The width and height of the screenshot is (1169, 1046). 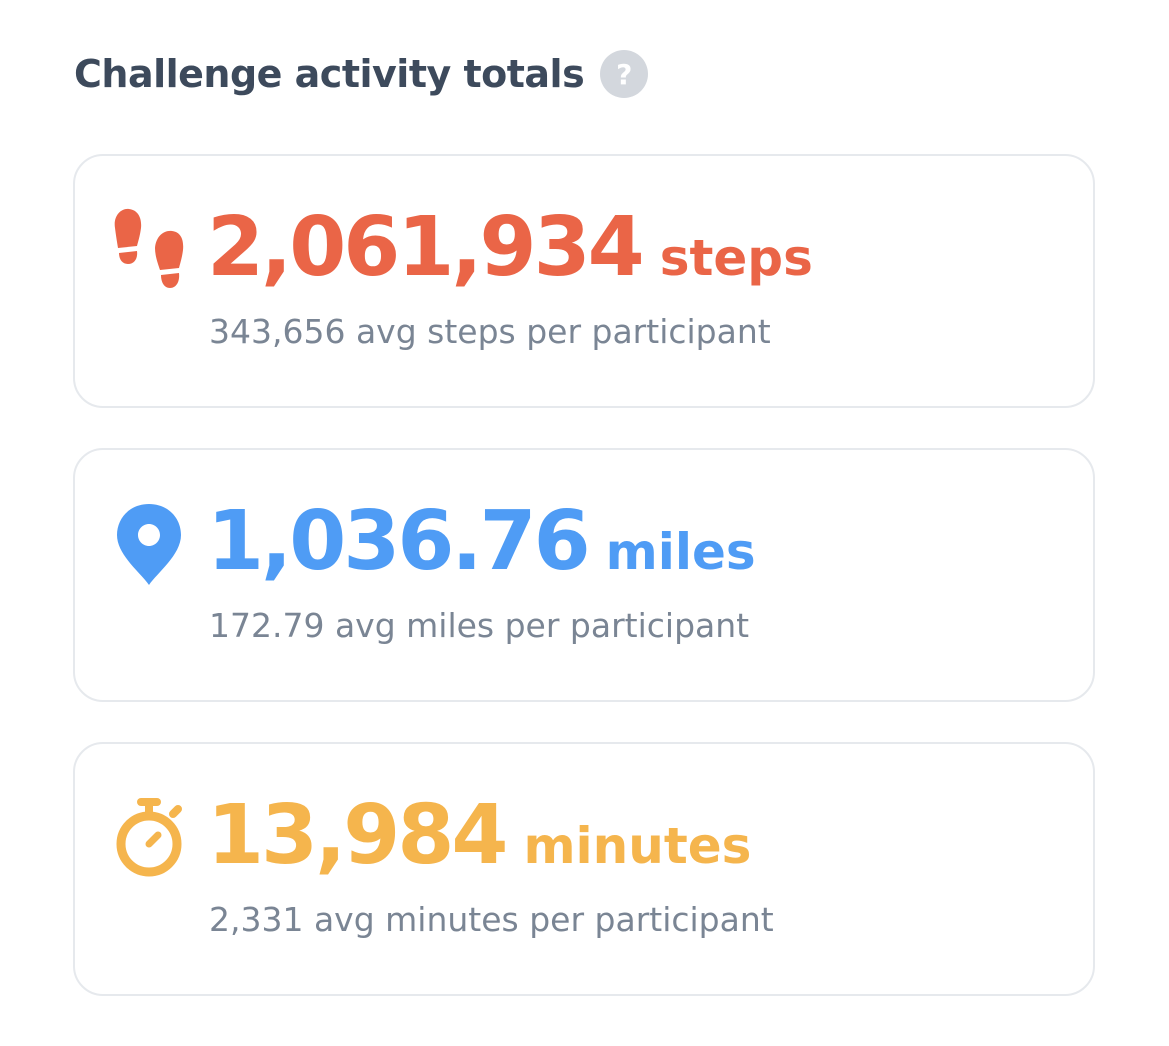 I want to click on stopwatch-icon, so click(x=149, y=837).